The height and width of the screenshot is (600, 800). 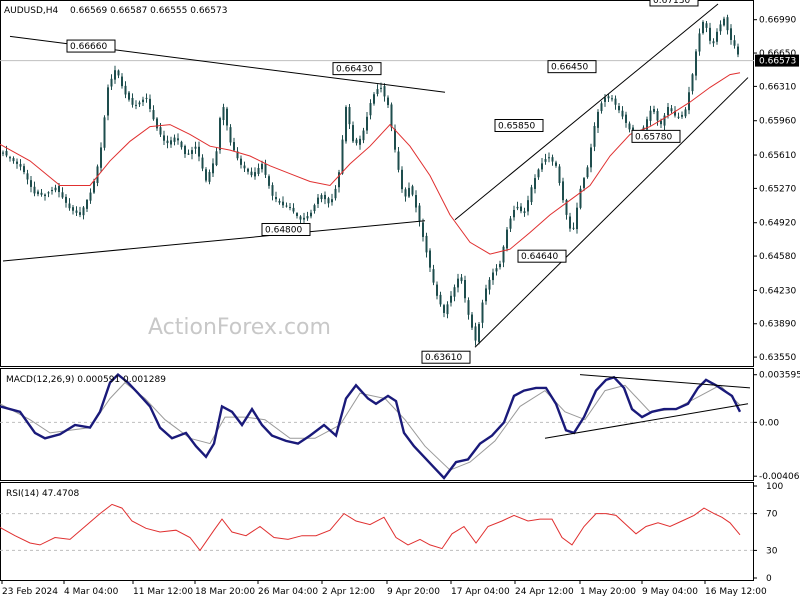 I want to click on time-tick-label: 18 Mar 20:00, so click(x=225, y=592).